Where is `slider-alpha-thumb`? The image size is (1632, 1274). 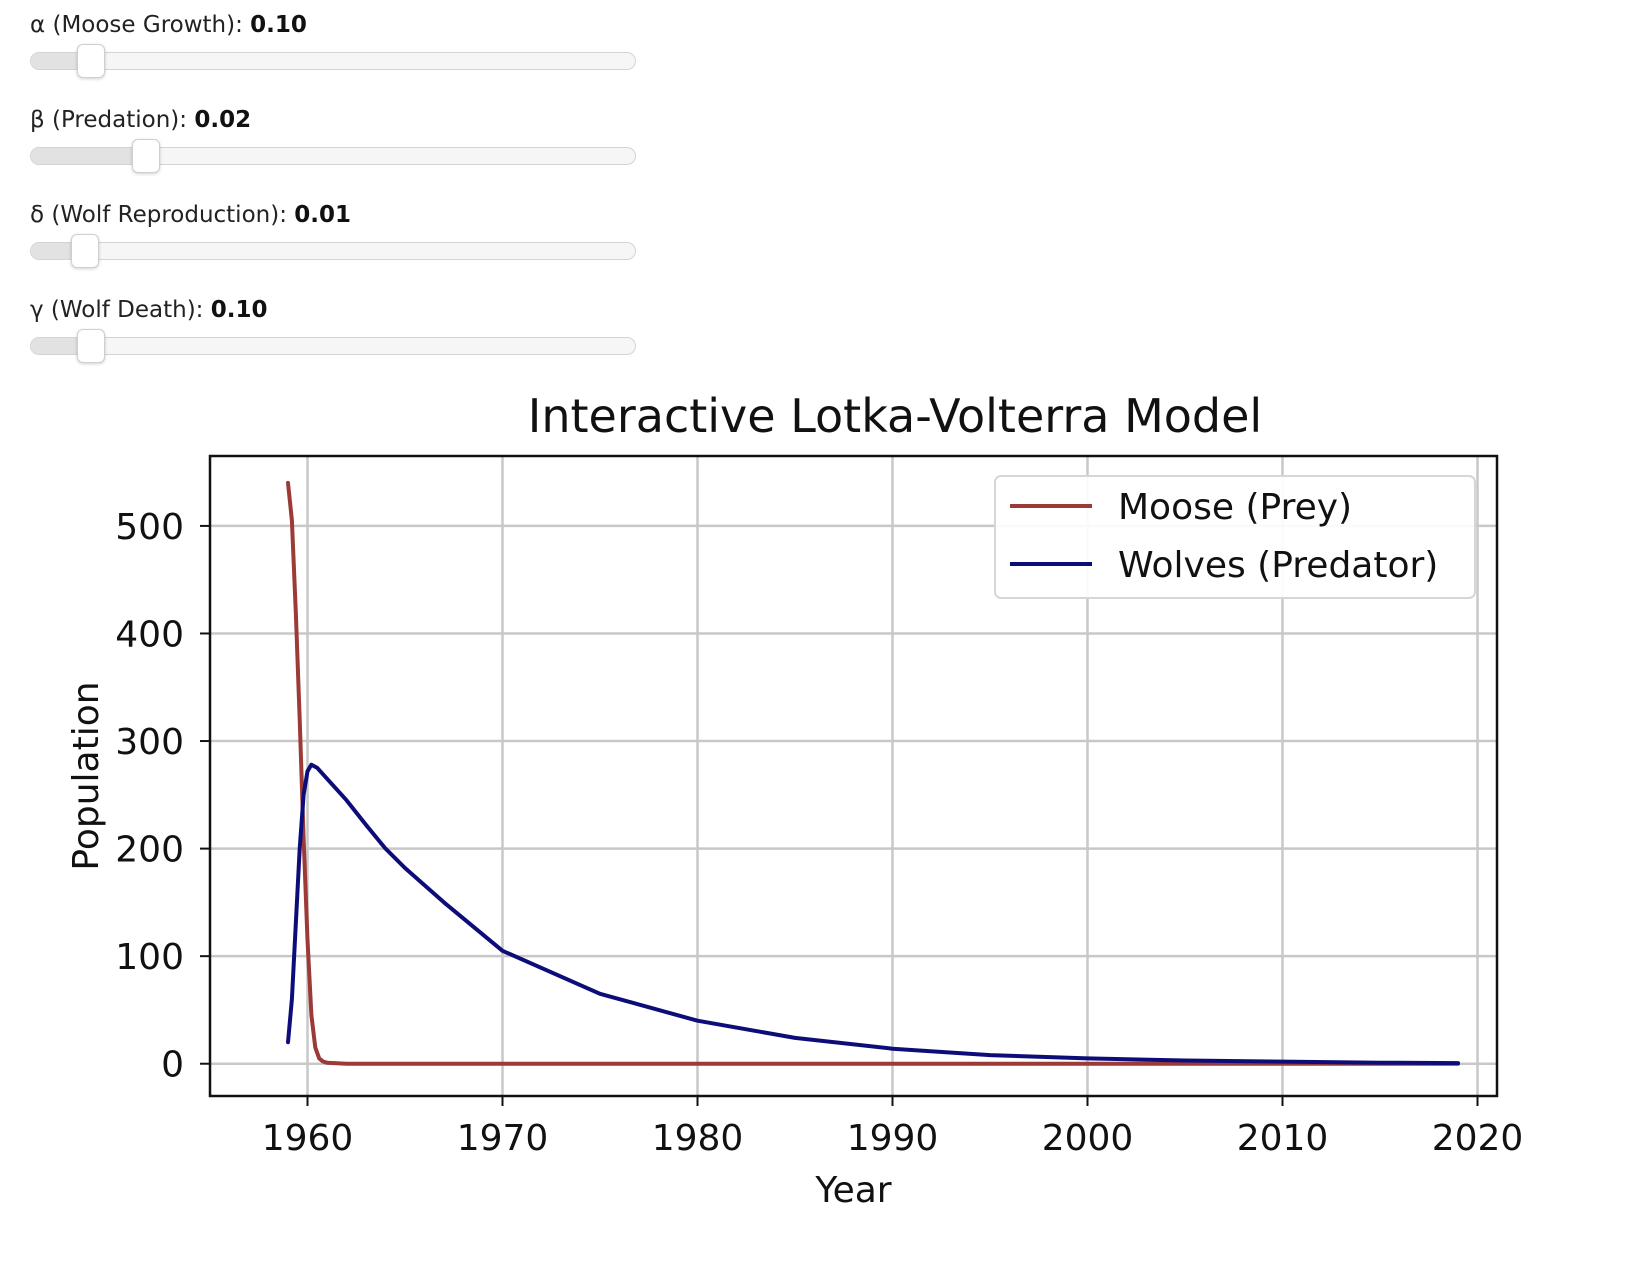
slider-alpha-thumb is located at coordinates (91, 61).